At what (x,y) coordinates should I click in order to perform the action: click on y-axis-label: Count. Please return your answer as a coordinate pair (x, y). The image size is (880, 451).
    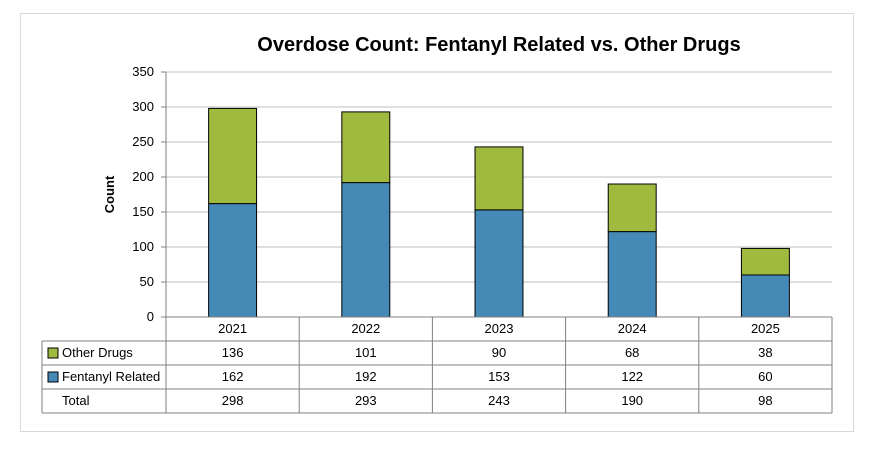
    Looking at the image, I should click on (109, 194).